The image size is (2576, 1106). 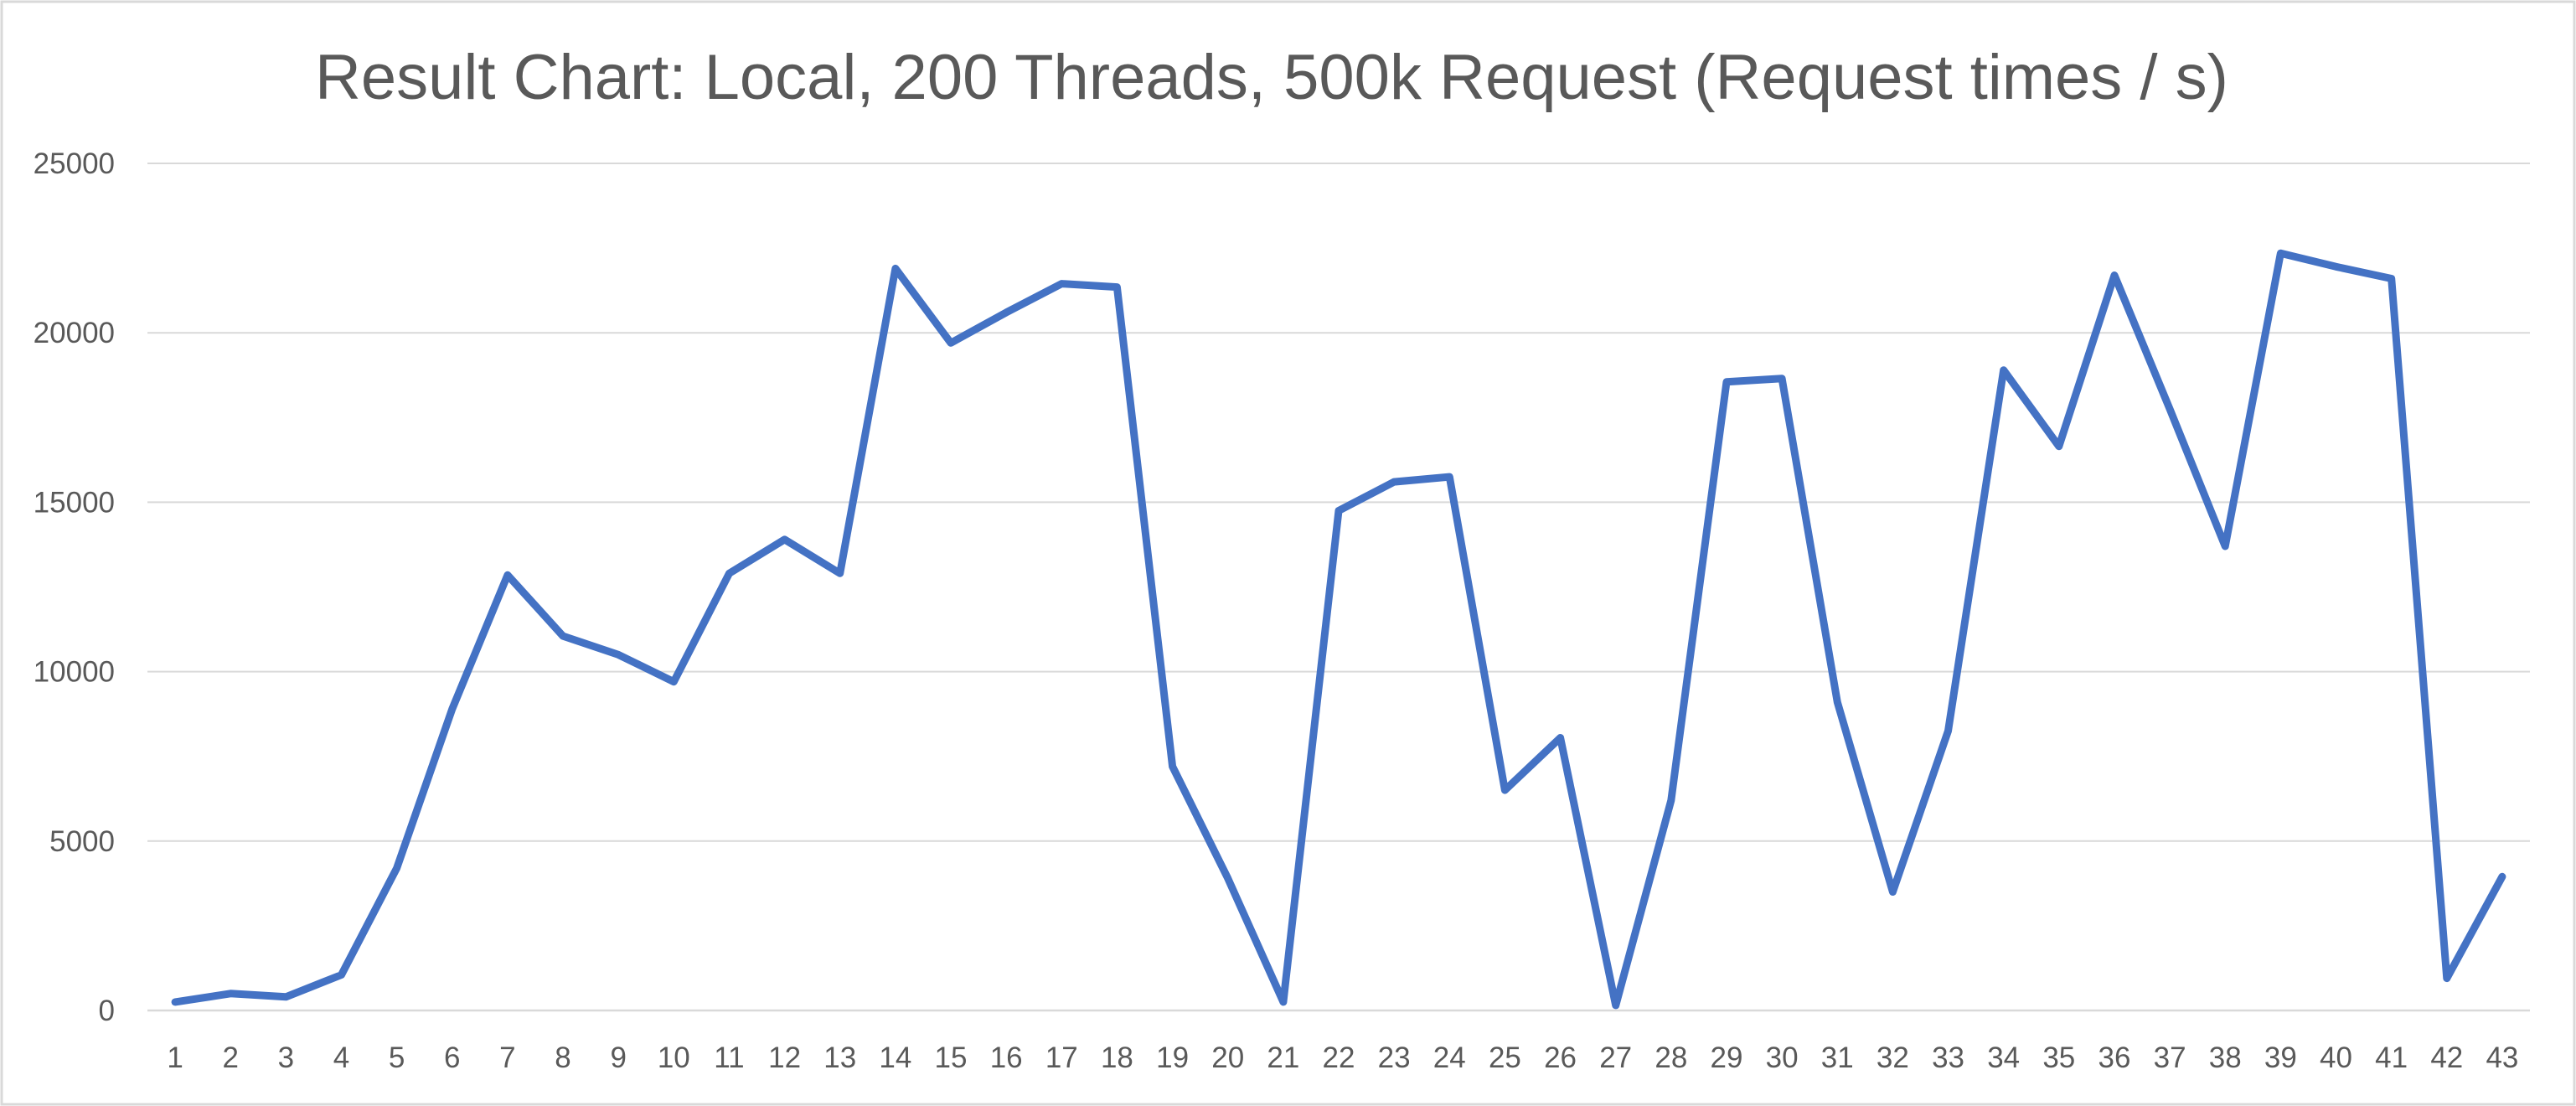 I want to click on x-tick-label: 32, so click(x=1893, y=1057).